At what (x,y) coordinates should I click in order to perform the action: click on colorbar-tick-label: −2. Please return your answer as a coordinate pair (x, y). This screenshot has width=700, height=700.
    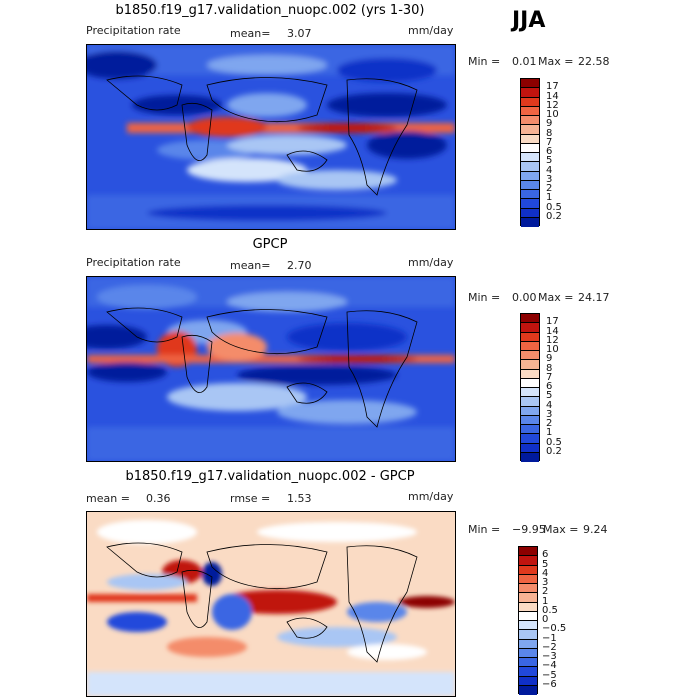
    Looking at the image, I should click on (549, 647).